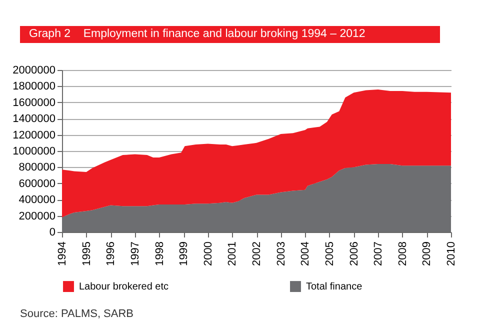 The image size is (500, 335). What do you see at coordinates (330, 254) in the screenshot?
I see `x-tick-label: 2005` at bounding box center [330, 254].